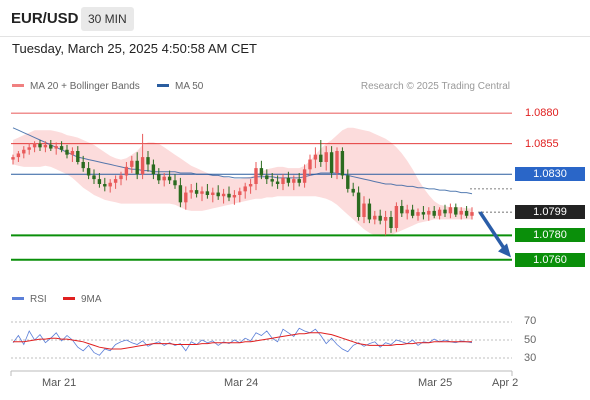  I want to click on rsi-ma9-line, so click(242, 341).